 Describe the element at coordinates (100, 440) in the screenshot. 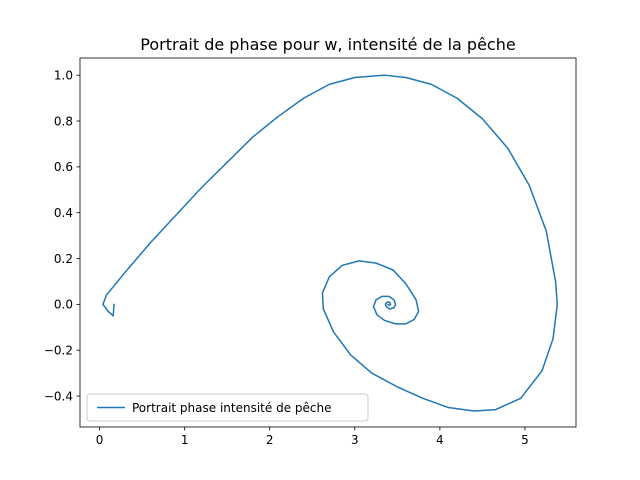

I see `x-tick-label: 0` at that location.